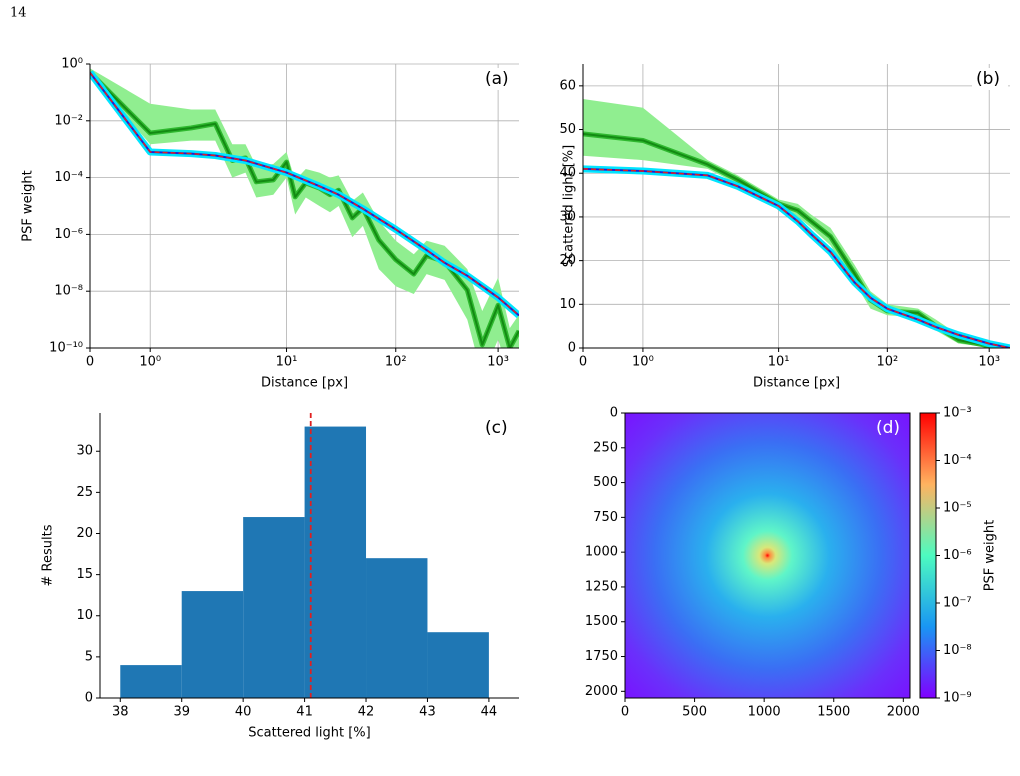 The height and width of the screenshot is (776, 1020). Describe the element at coordinates (309, 733) in the screenshot. I see `x-axis-label: Scattered light [%]` at that location.